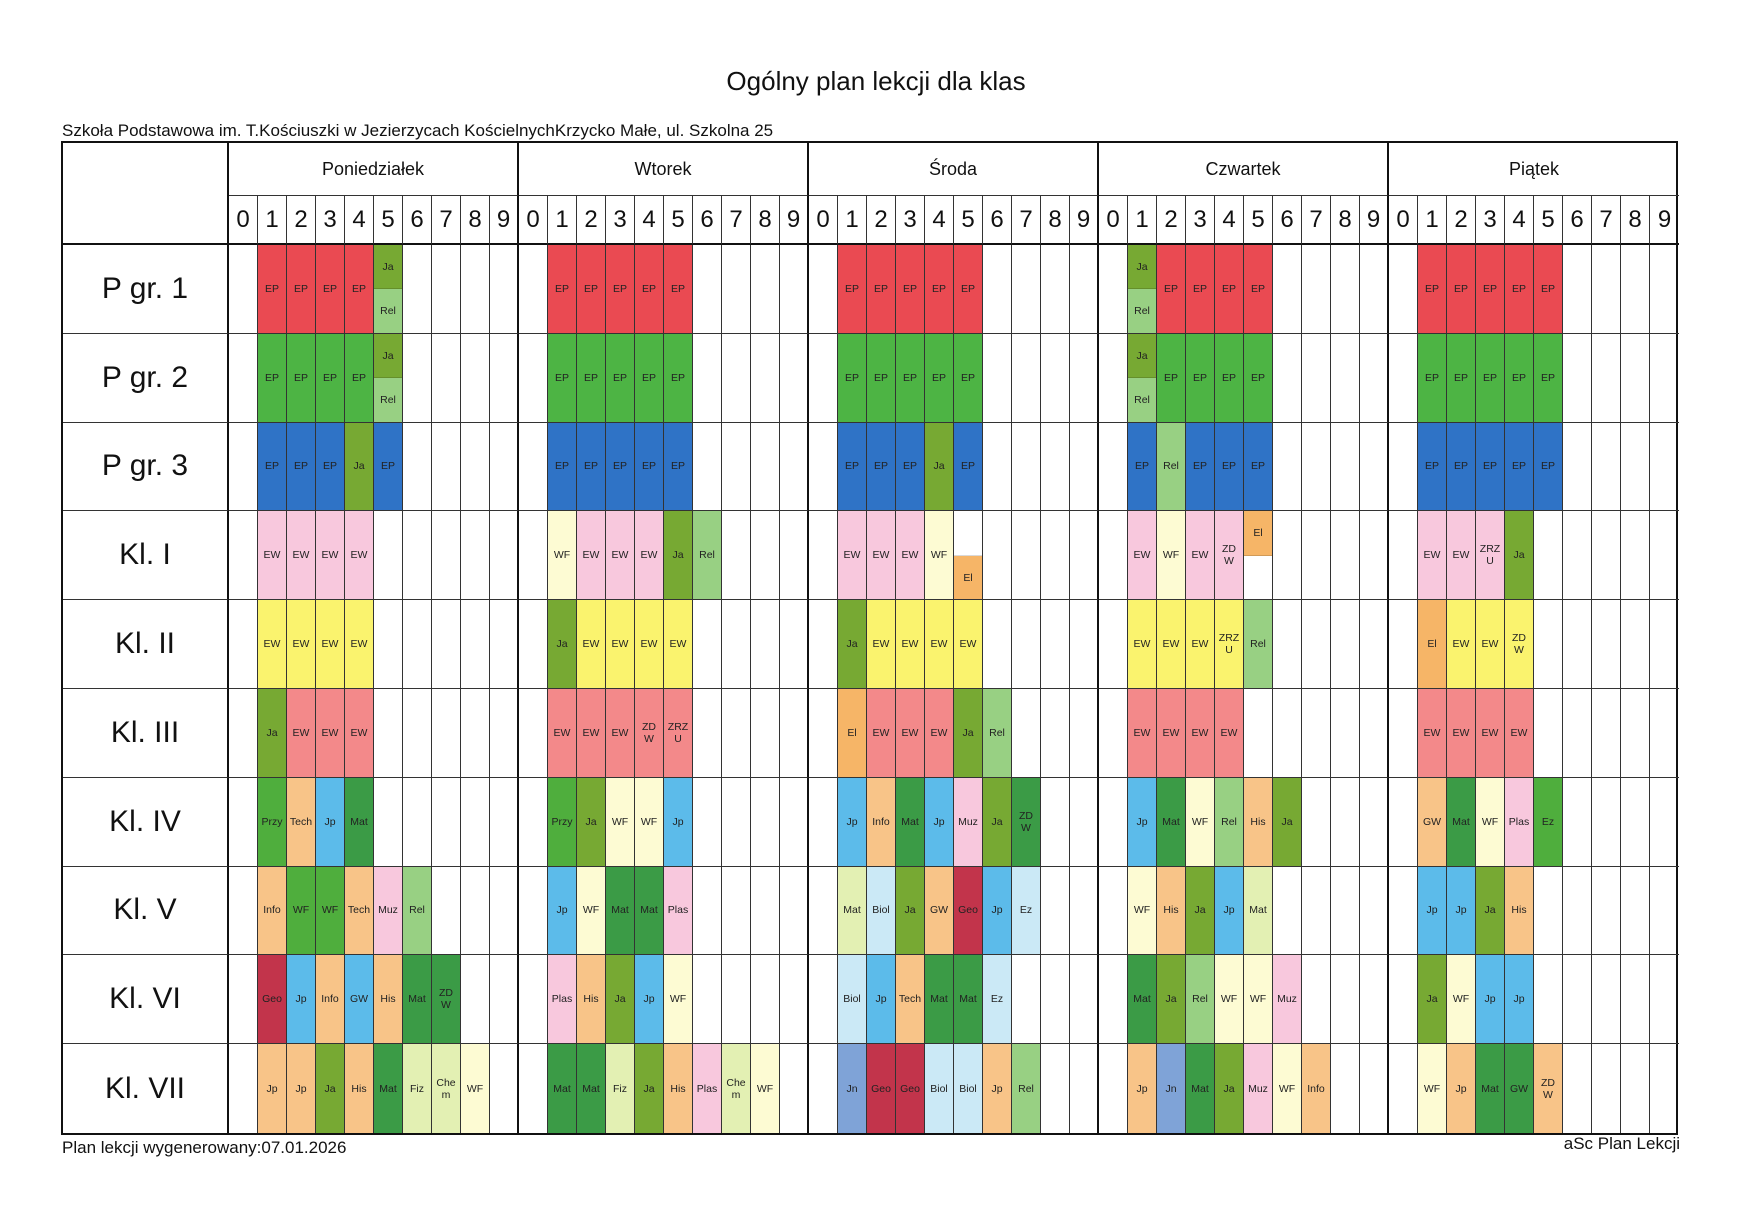 This screenshot has height=1227, width=1742. Describe the element at coordinates (388, 220) in the screenshot. I see `period-number: 5` at that location.